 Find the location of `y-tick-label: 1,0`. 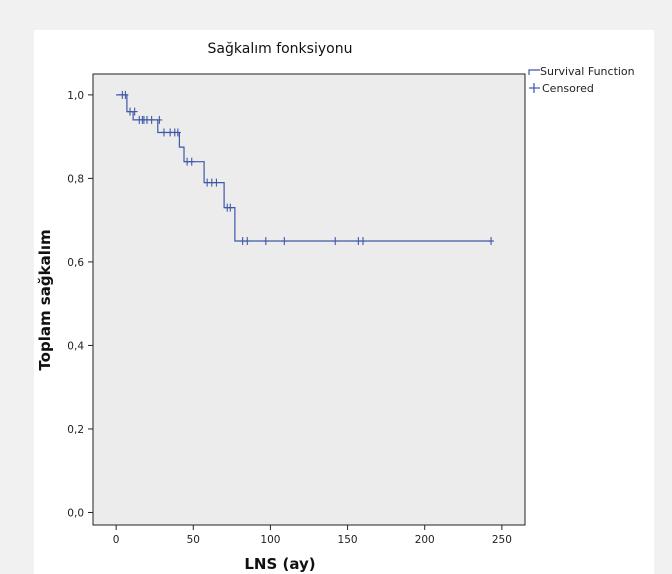

y-tick-label: 1,0 is located at coordinates (75, 96).